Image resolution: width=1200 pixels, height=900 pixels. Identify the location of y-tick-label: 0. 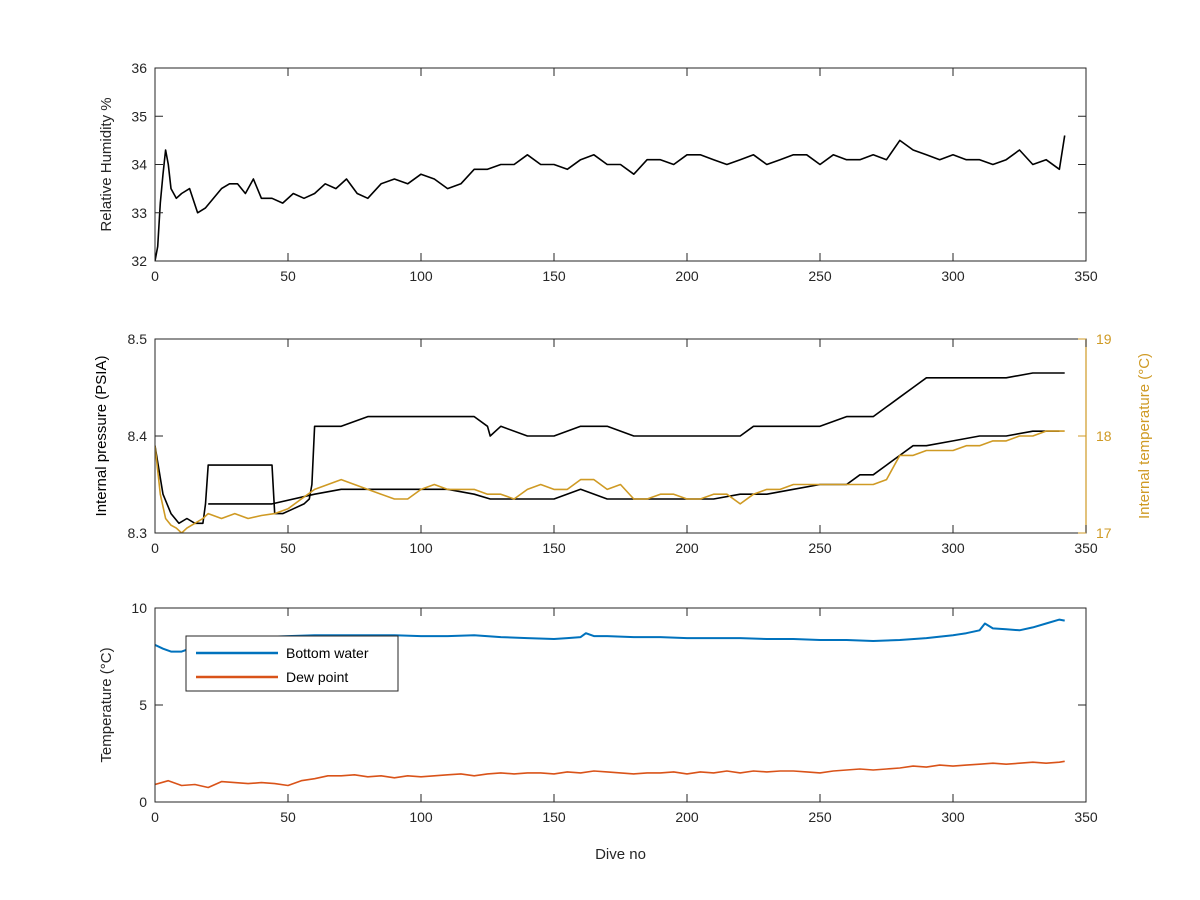
(143, 802).